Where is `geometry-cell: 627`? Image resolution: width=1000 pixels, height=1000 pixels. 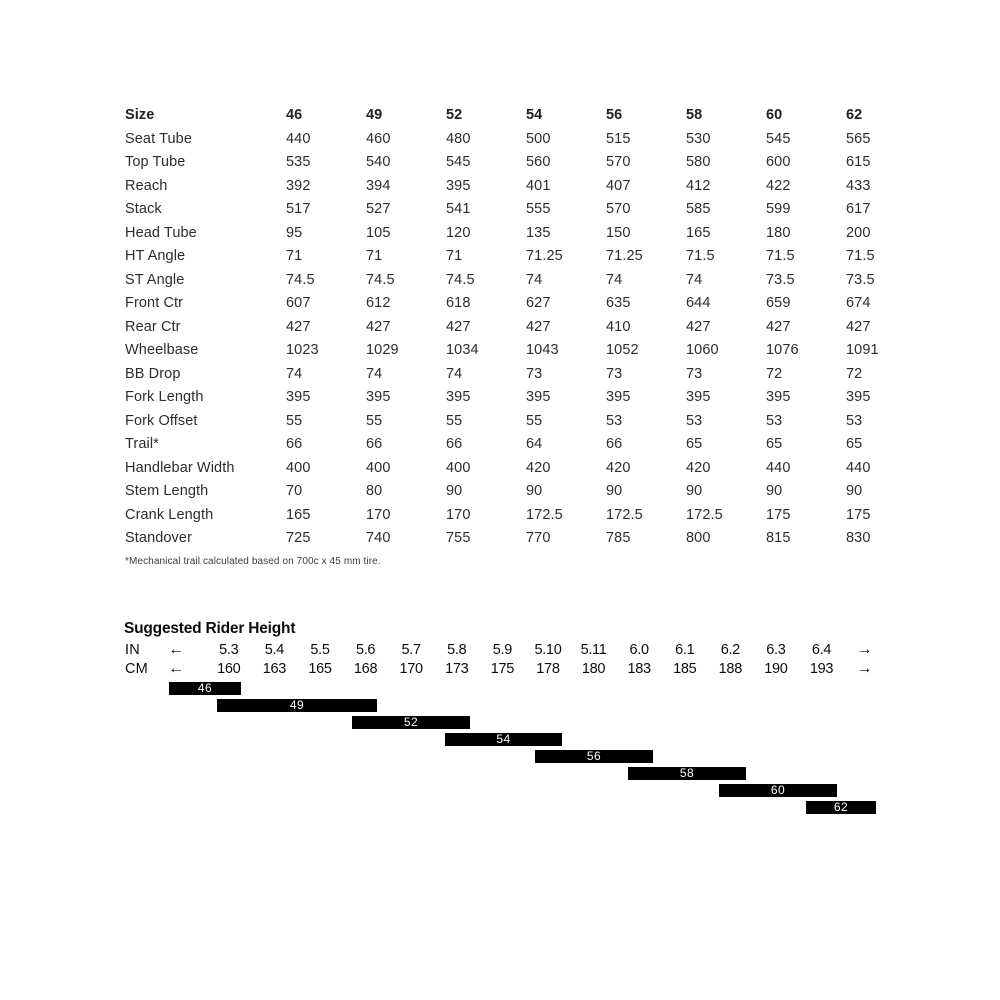 geometry-cell: 627 is located at coordinates (538, 303).